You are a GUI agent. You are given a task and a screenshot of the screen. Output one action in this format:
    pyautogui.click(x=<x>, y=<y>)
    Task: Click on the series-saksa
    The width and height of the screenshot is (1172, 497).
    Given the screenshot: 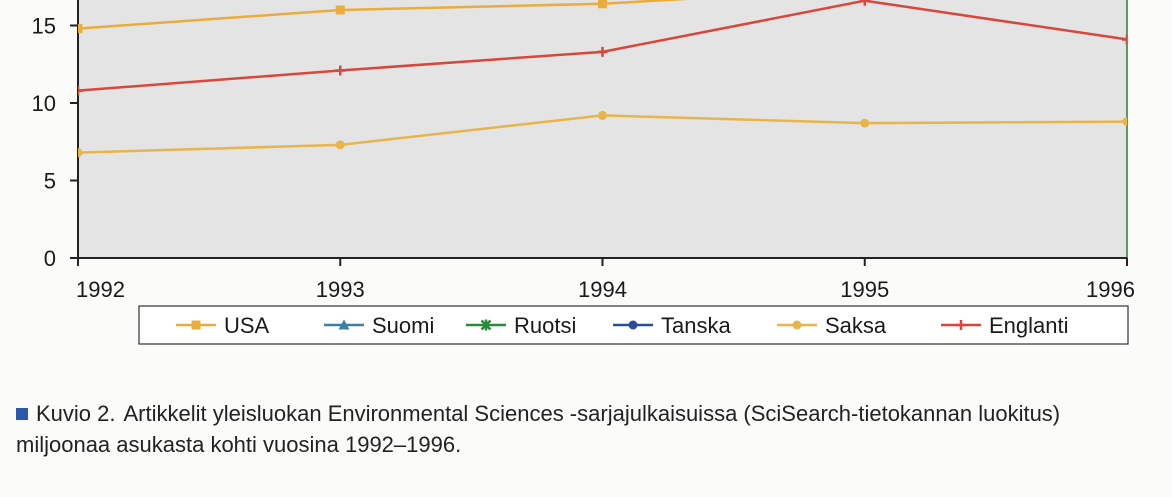 What is the action you would take?
    pyautogui.click(x=602, y=134)
    